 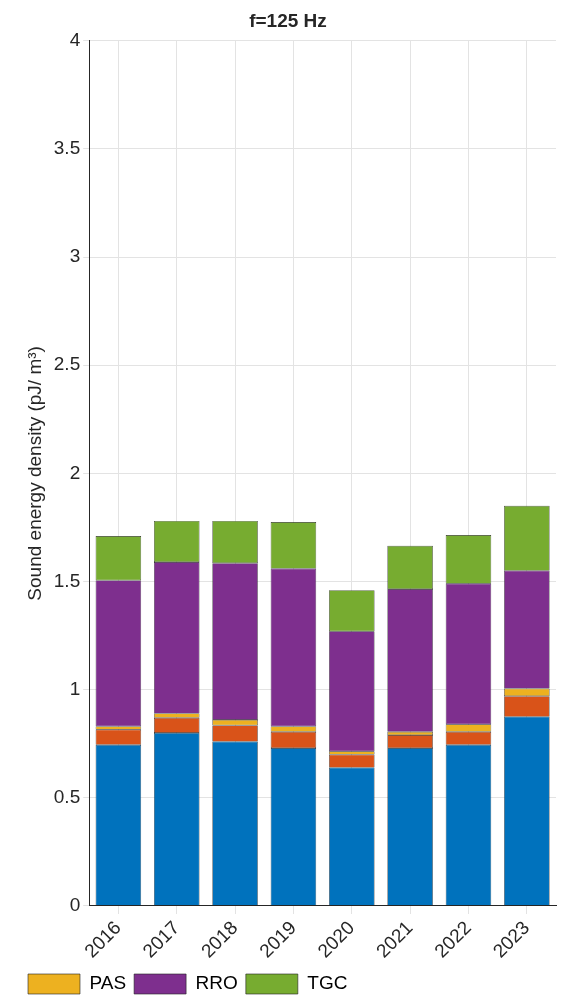 I want to click on legend-label: RRO, so click(x=216, y=983).